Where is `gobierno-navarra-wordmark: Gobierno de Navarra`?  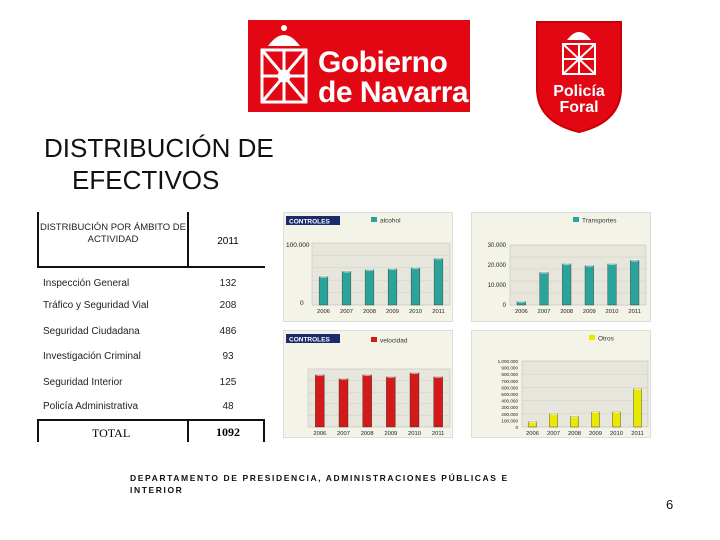
gobierno-navarra-wordmark: Gobierno de Navarra is located at coordinates (393, 78).